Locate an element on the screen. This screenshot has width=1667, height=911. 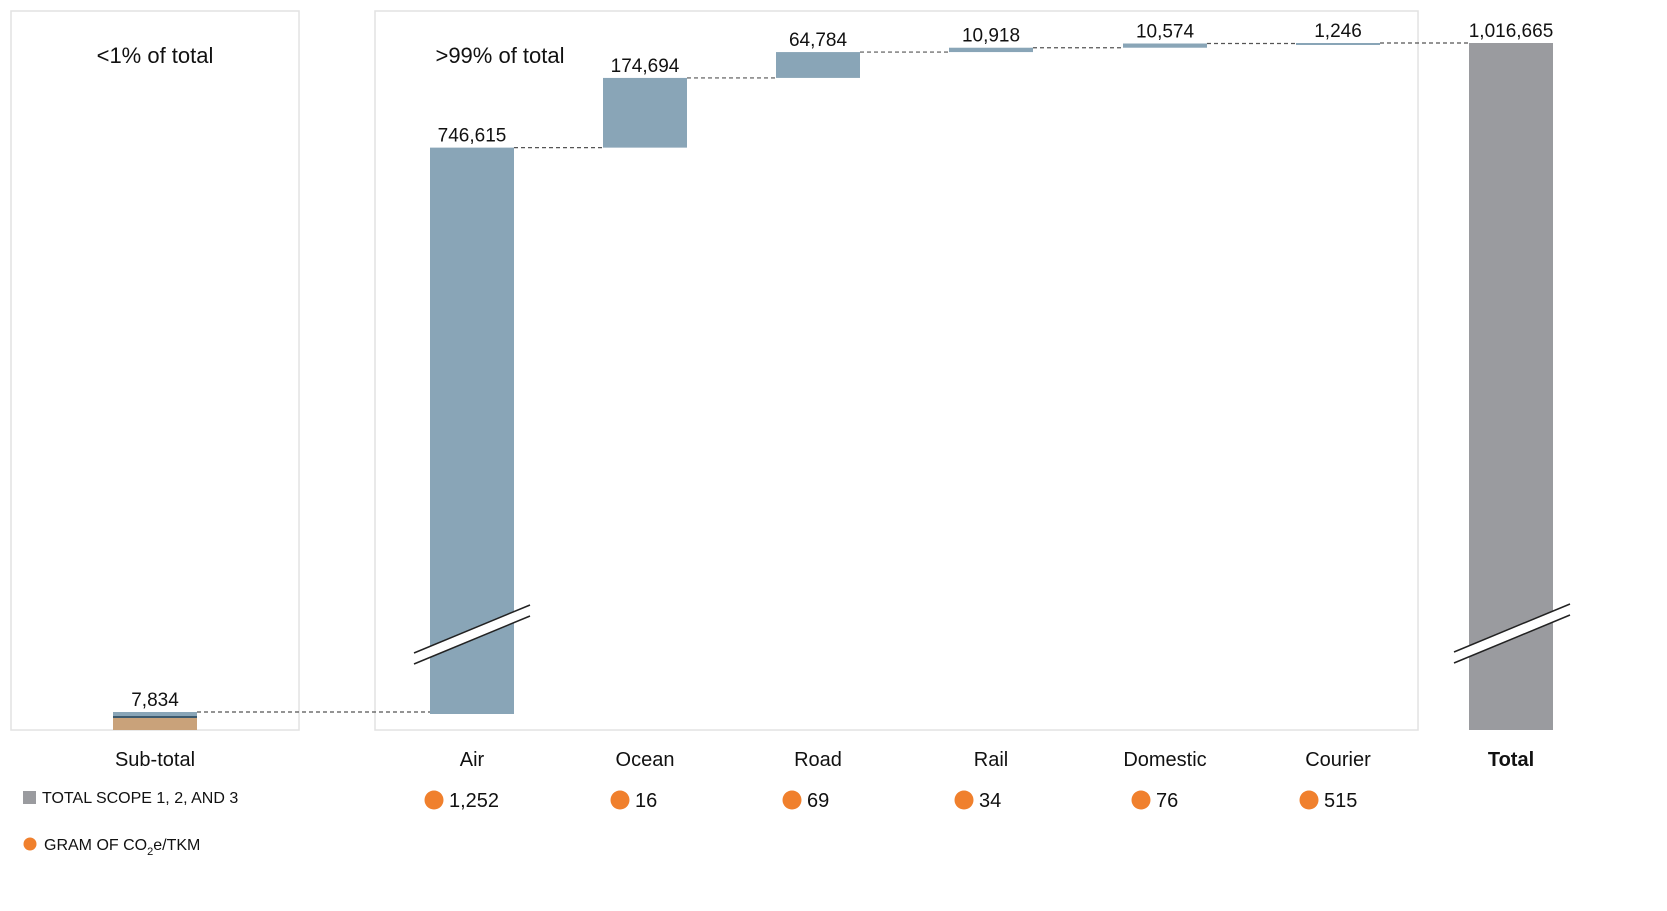
value-label-road: 64,784 is located at coordinates (818, 40).